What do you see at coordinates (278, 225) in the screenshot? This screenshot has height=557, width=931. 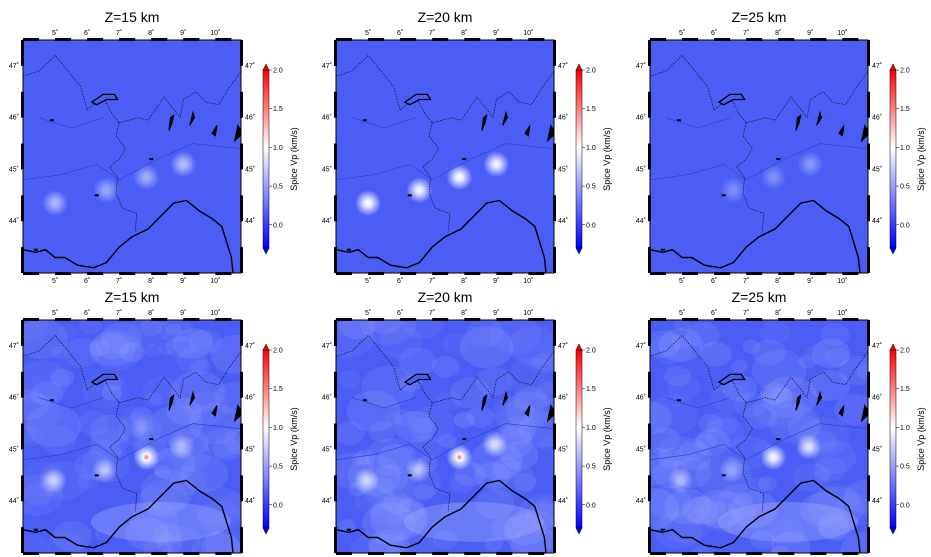 I see `colorbar-tick-label: 0.0` at bounding box center [278, 225].